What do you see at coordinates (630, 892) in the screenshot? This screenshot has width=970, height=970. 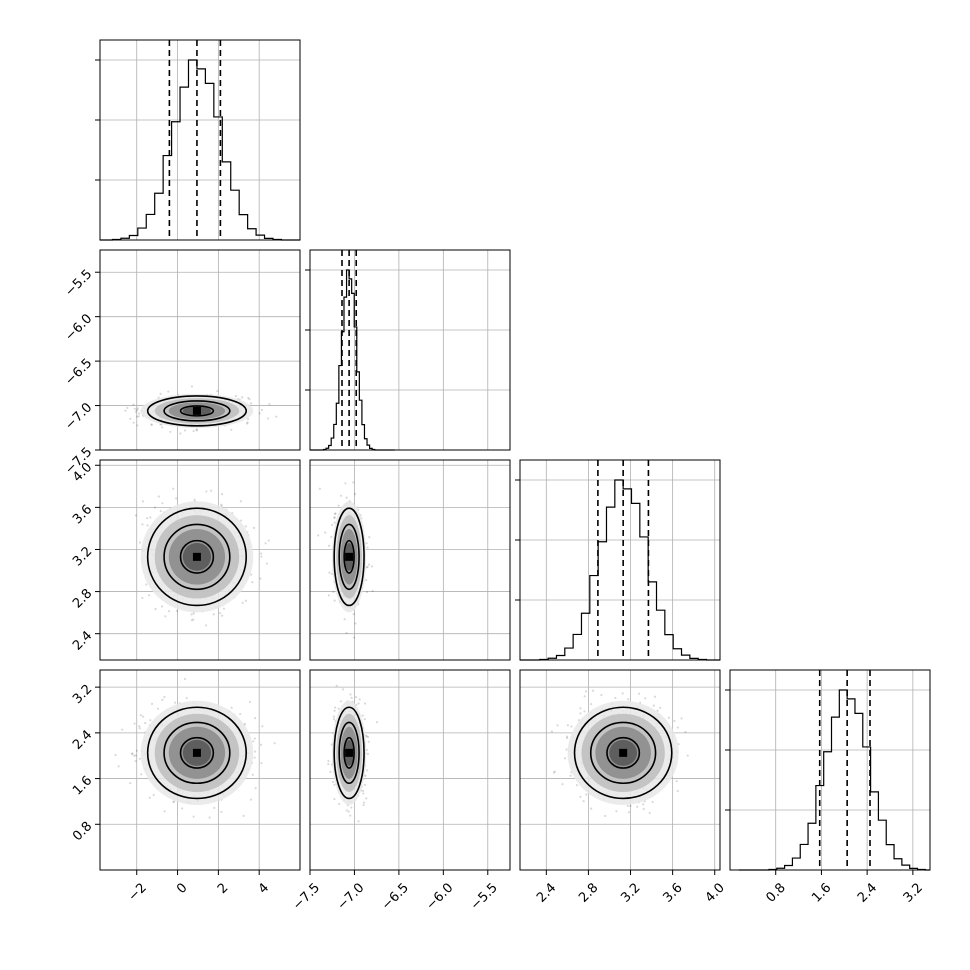 I see `xtick-label-2-2: 3.2` at bounding box center [630, 892].